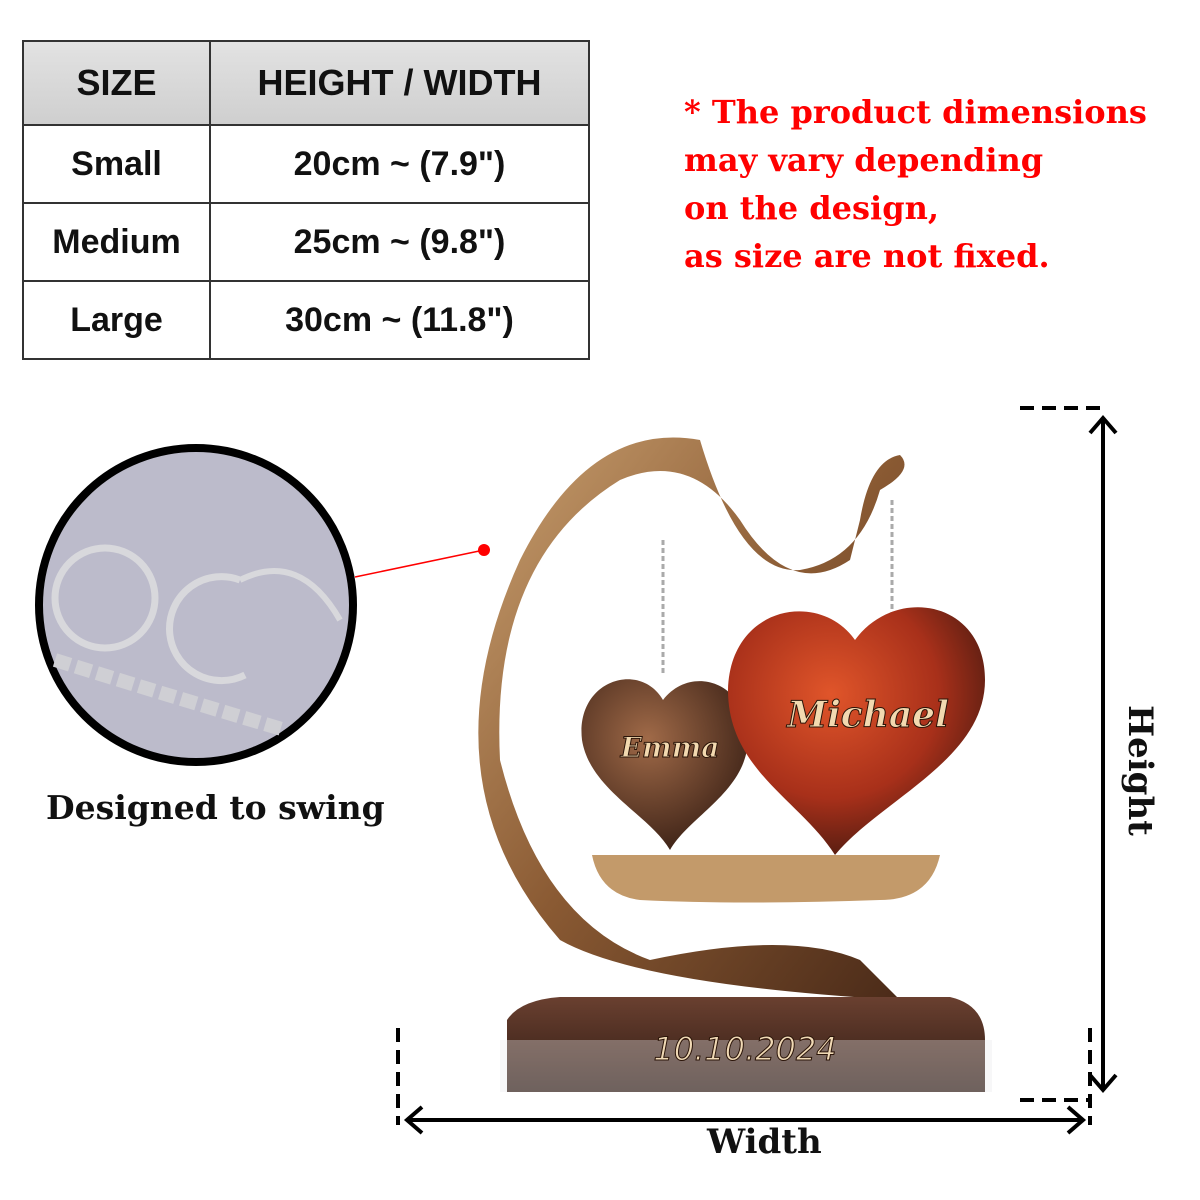 The width and height of the screenshot is (1200, 1200). Describe the element at coordinates (867, 715) in the screenshot. I see `name-michael: Michael` at that location.